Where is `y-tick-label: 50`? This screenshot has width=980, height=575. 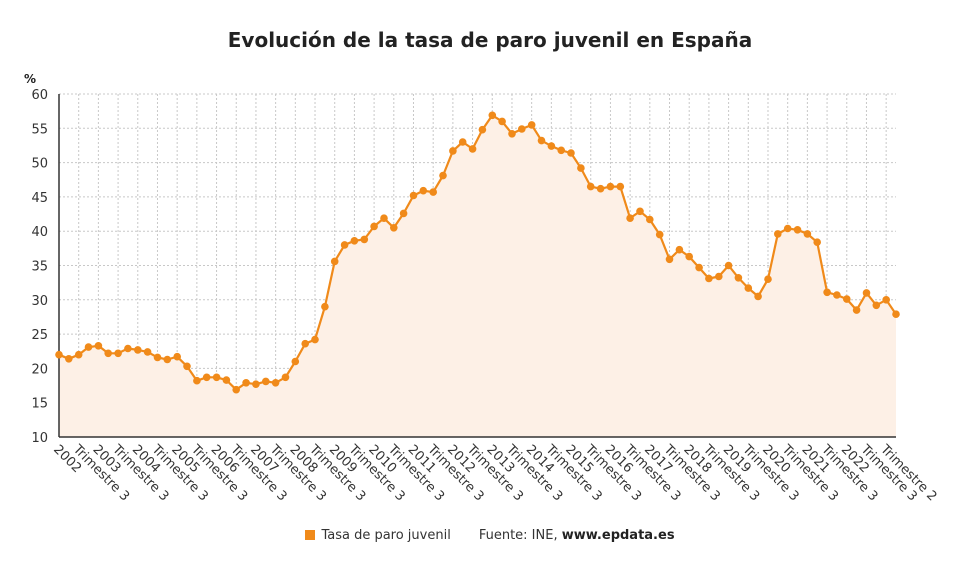
y-tick-label: 50 is located at coordinates (39, 164).